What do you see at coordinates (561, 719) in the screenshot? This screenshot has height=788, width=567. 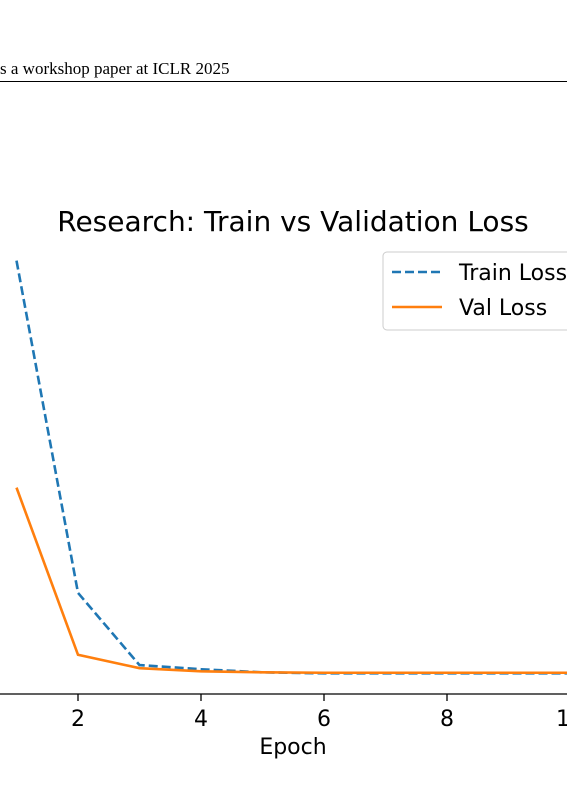 I see `x-tick-label: 10` at bounding box center [561, 719].